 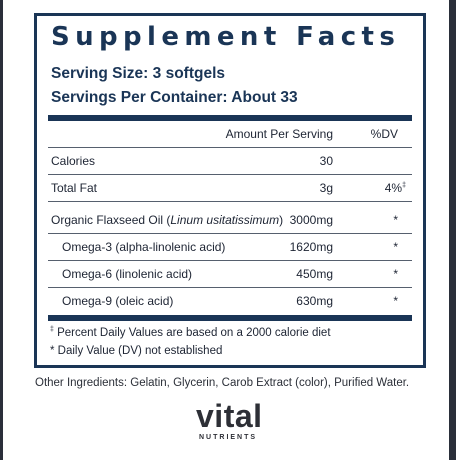 I want to click on nutrient-amount: 450mg, so click(x=314, y=274).